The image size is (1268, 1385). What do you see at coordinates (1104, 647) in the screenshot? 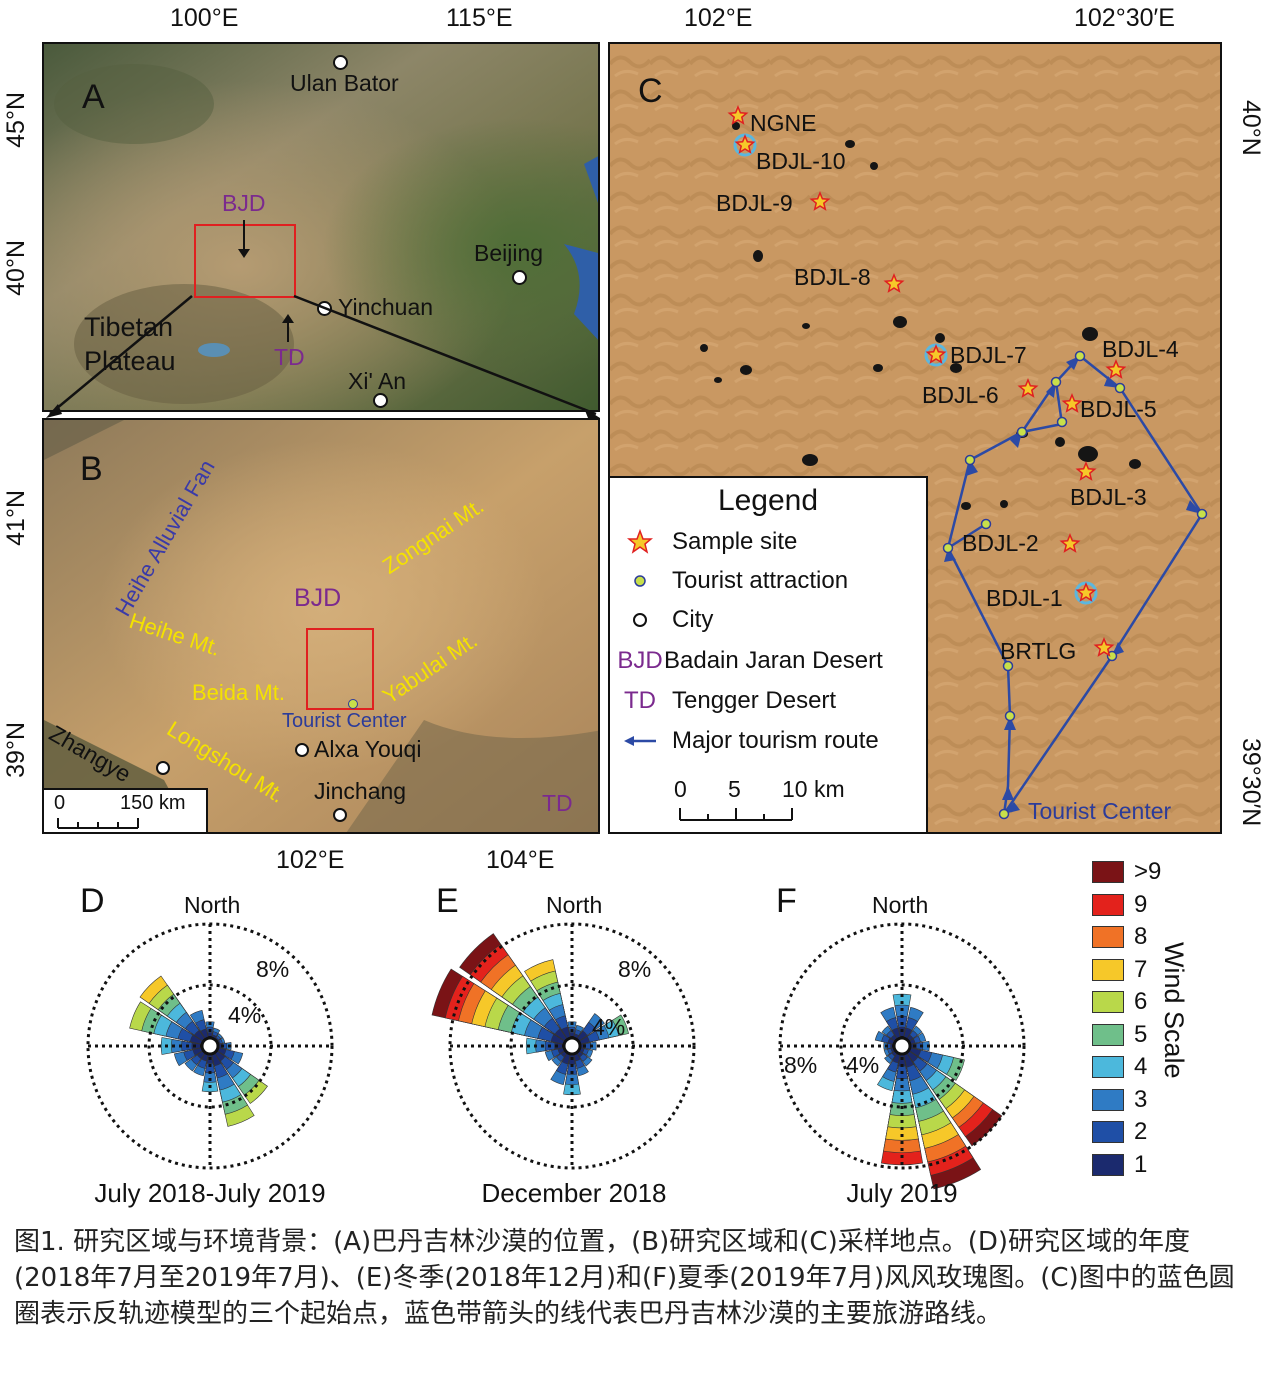
I see `sample-site-star-brtlg` at bounding box center [1104, 647].